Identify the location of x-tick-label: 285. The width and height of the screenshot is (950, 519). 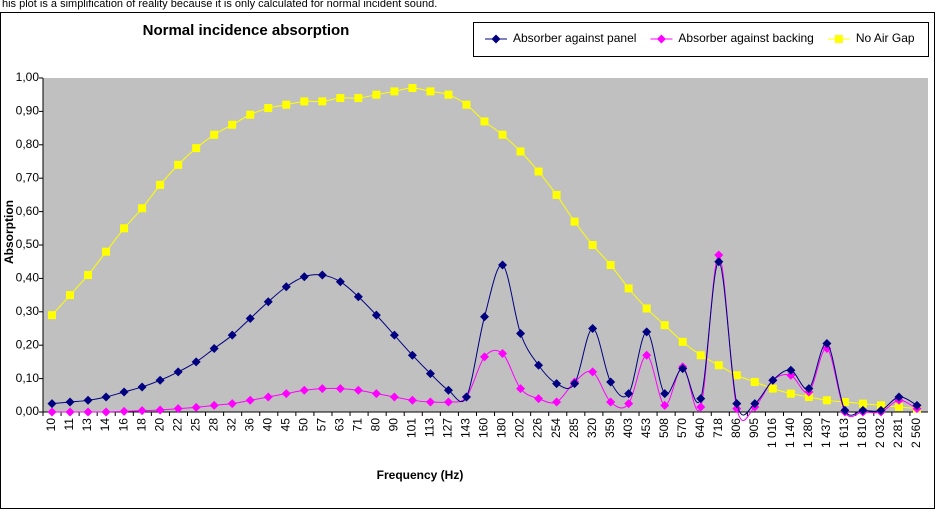
(574, 428).